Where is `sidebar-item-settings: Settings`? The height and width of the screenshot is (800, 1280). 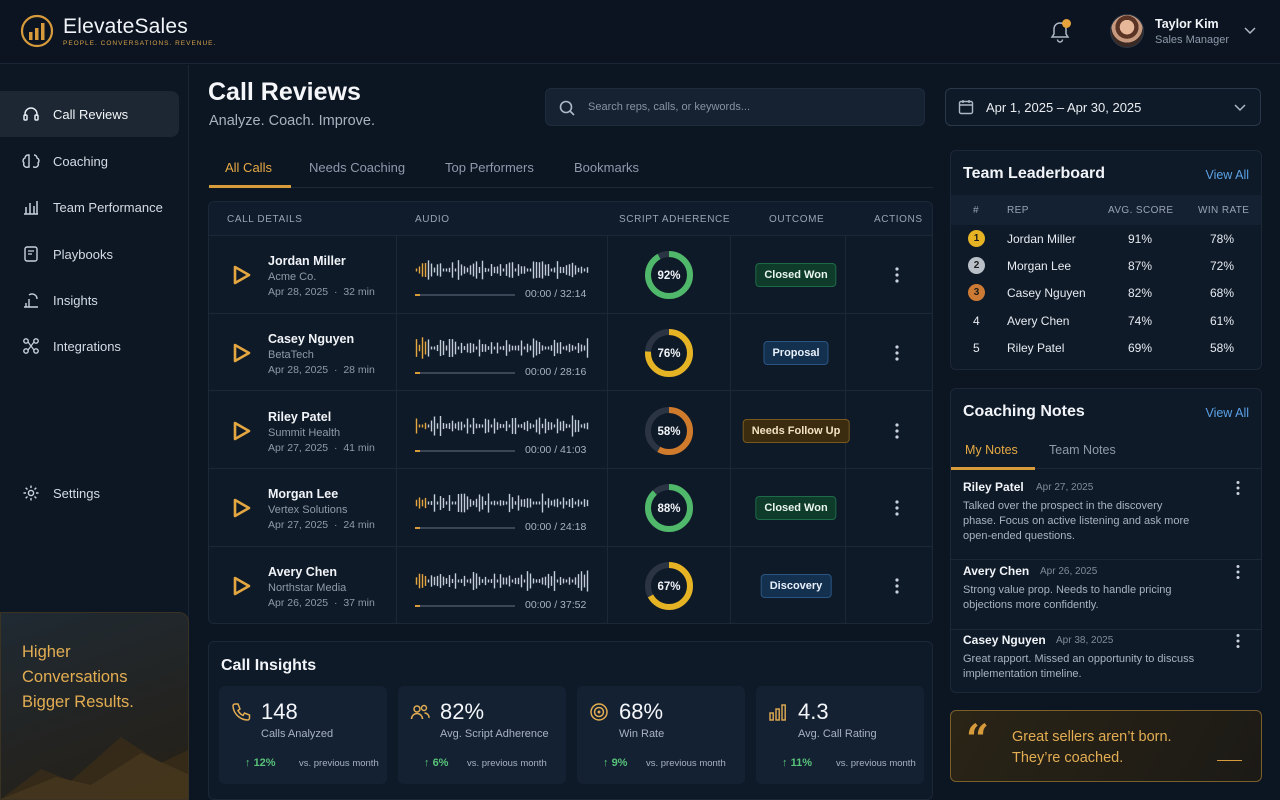 sidebar-item-settings: Settings is located at coordinates (89, 493).